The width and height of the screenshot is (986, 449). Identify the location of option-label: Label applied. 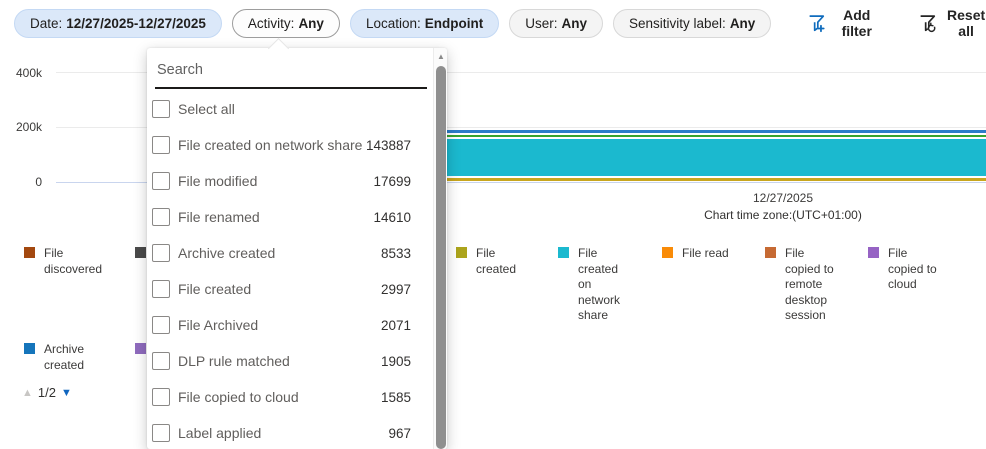
(220, 433).